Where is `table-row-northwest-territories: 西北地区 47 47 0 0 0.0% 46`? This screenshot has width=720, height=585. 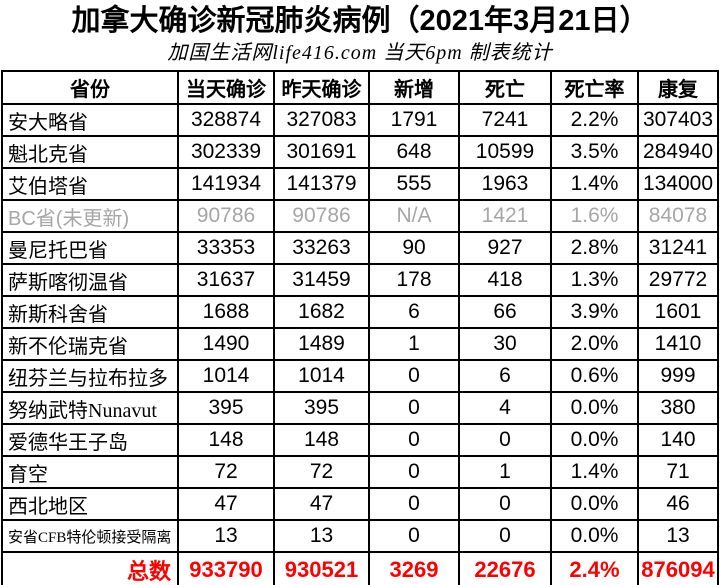 table-row-northwest-territories: 西北地区 47 47 0 0 0.0% 46 is located at coordinates (360, 504).